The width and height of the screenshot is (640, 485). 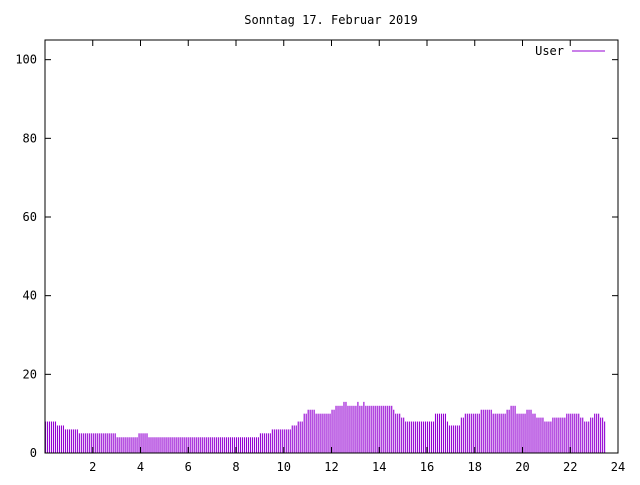 What do you see at coordinates (284, 467) in the screenshot?
I see `x-tick-label: 10` at bounding box center [284, 467].